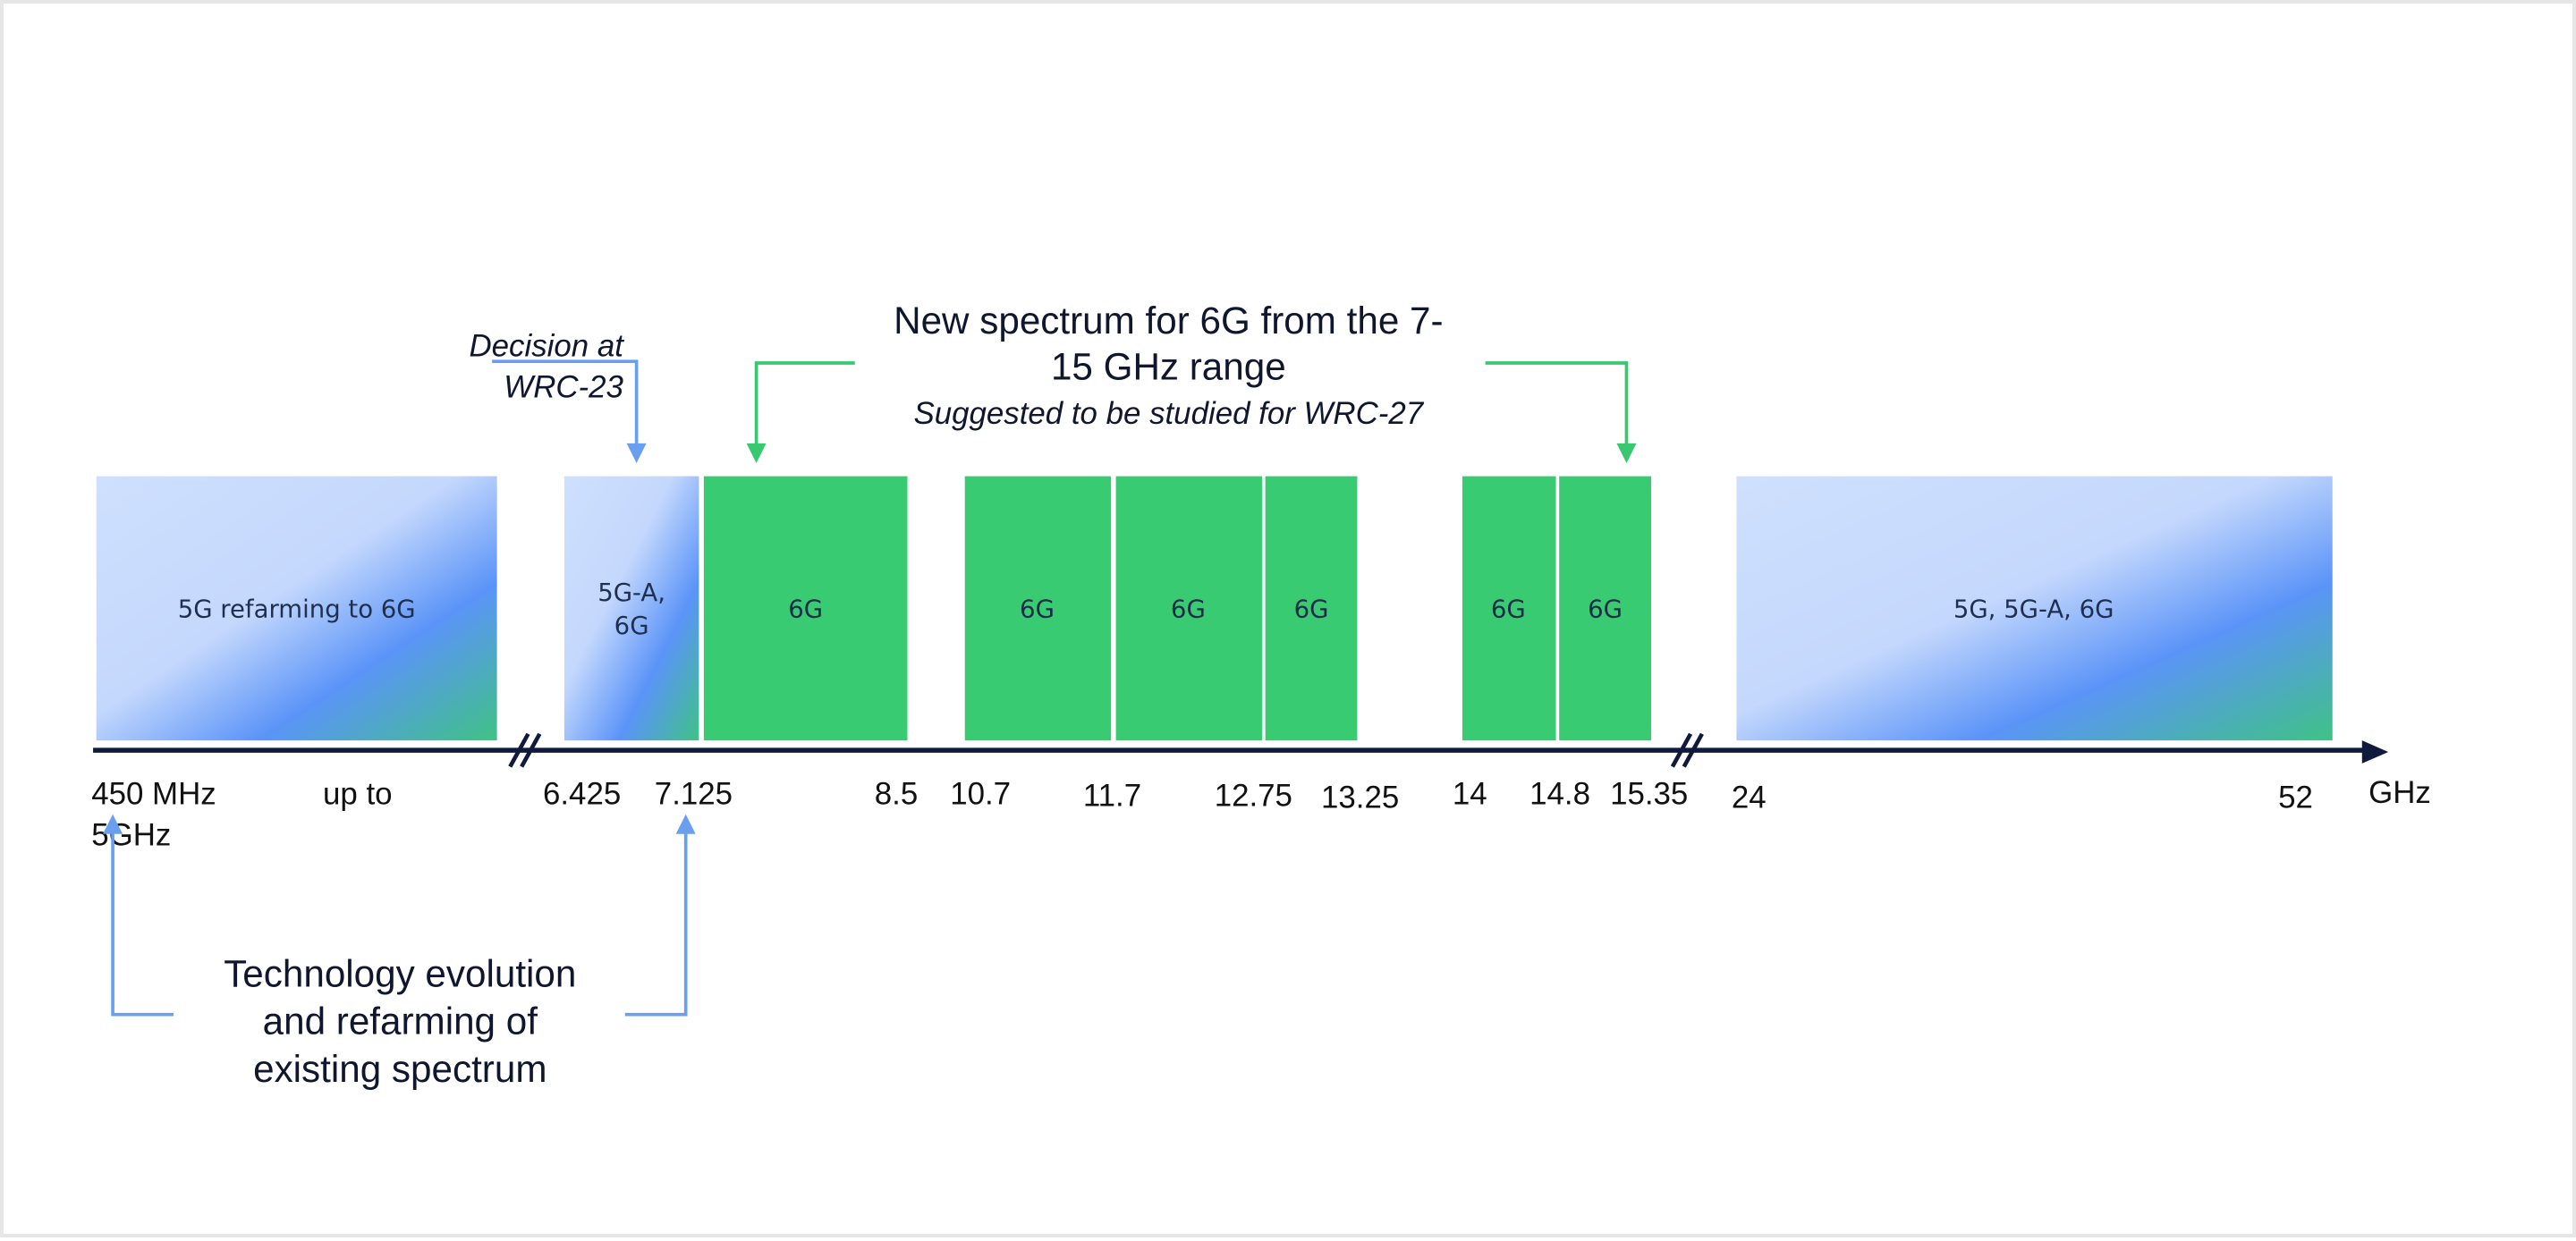 This screenshot has width=2576, height=1241. Describe the element at coordinates (563, 387) in the screenshot. I see `decision-text: WRC-23` at that location.